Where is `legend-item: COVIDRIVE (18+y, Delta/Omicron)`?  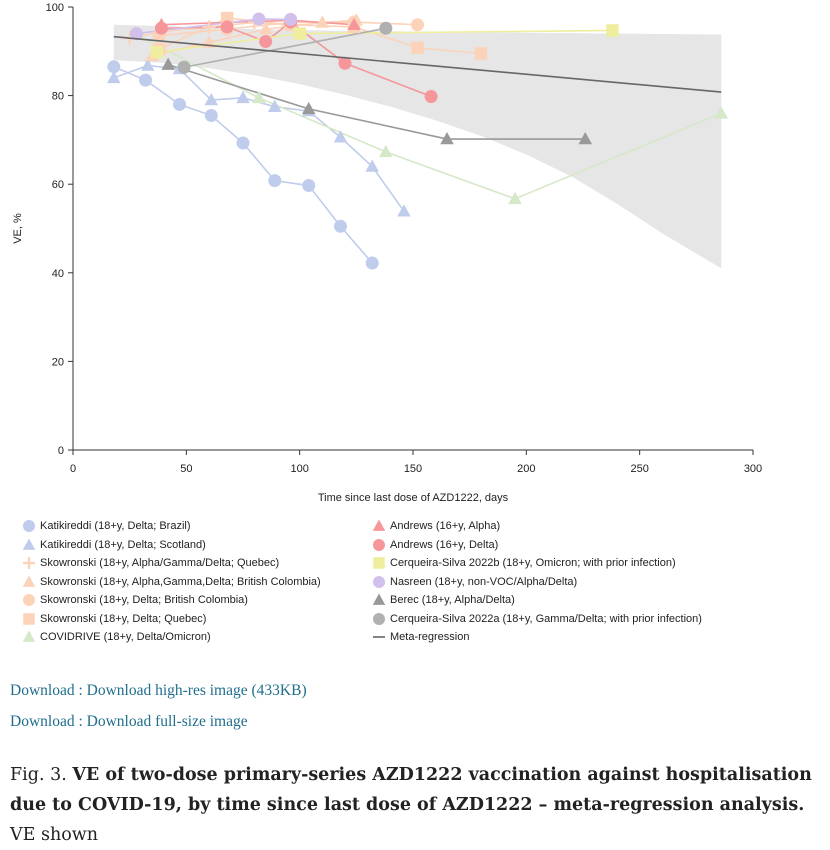 legend-item: COVIDRIVE (18+y, Delta/Omicron) is located at coordinates (197, 637).